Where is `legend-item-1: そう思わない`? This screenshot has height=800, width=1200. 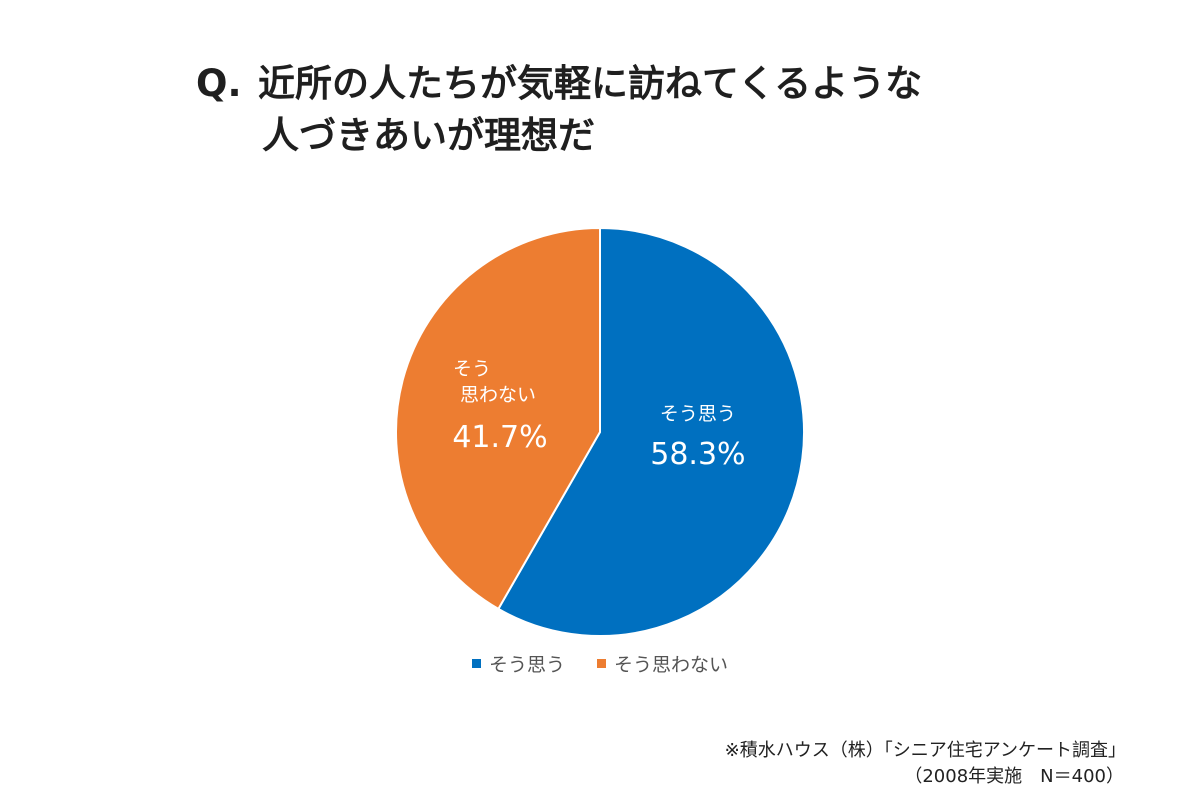
legend-item-1: そう思わない is located at coordinates (662, 663).